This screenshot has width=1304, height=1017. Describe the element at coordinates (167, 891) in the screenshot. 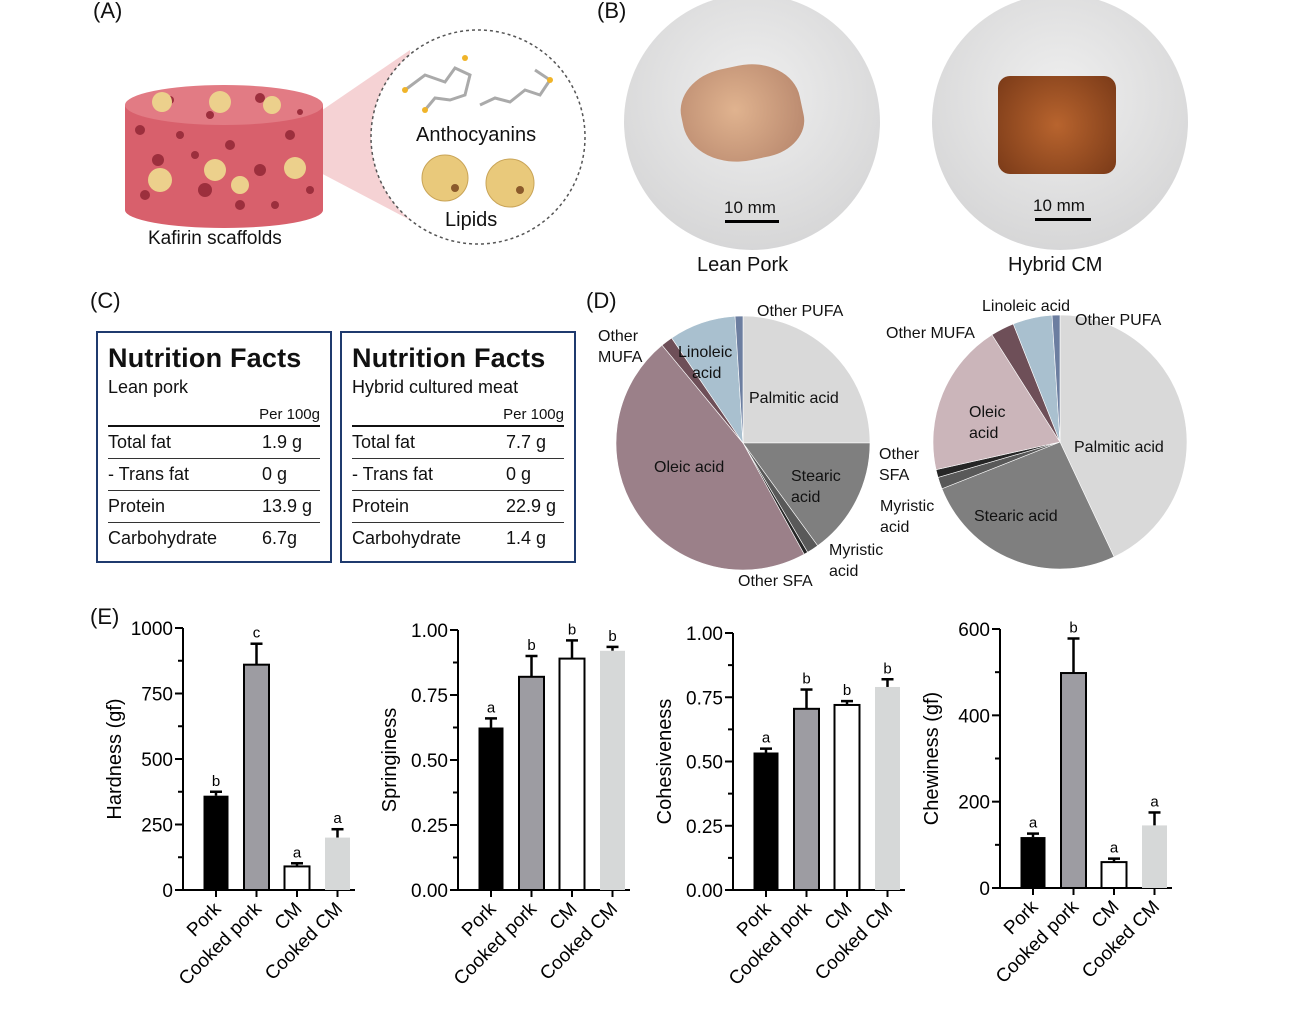

I see `y-tick-label: 0` at that location.